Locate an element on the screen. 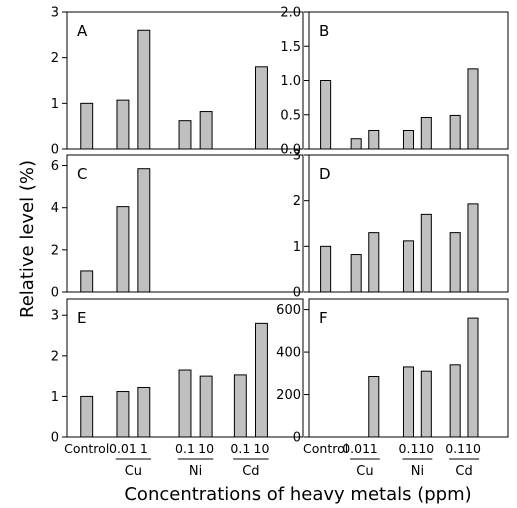 This screenshot has width=517, height=508. panel-D: D 0 1 2 3 is located at coordinates (401, 225).